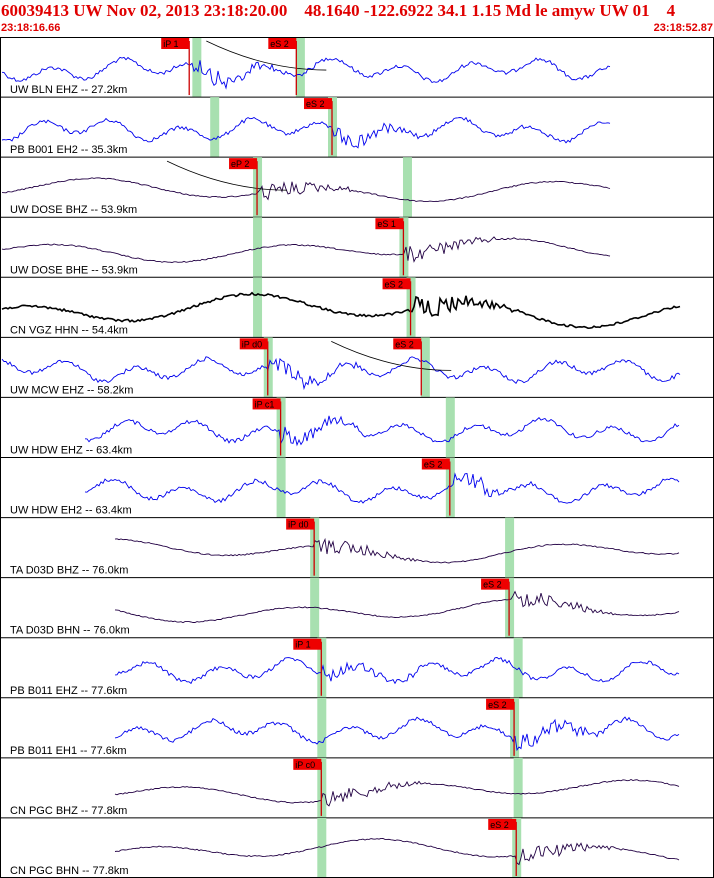 This screenshot has width=714, height=878. What do you see at coordinates (357, 67) in the screenshot?
I see `trace-row: iP 1 eS 2 UW BLN EHZ -- 27.2km` at bounding box center [357, 67].